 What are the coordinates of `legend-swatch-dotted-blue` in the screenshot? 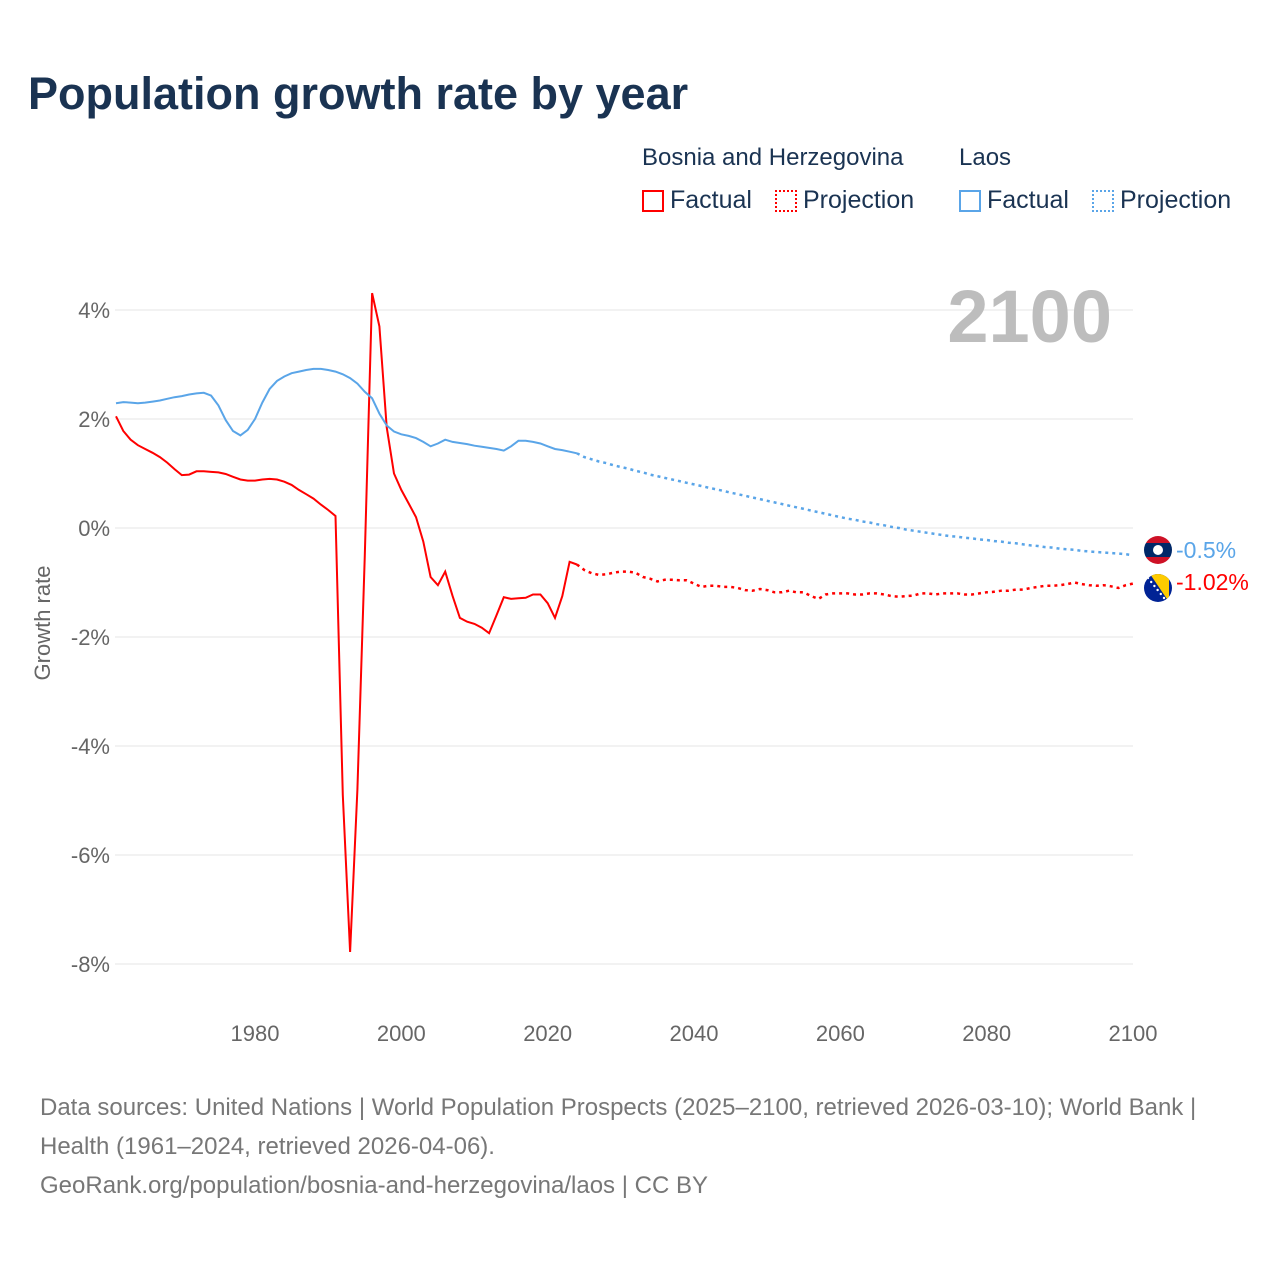 It's located at (1103, 200).